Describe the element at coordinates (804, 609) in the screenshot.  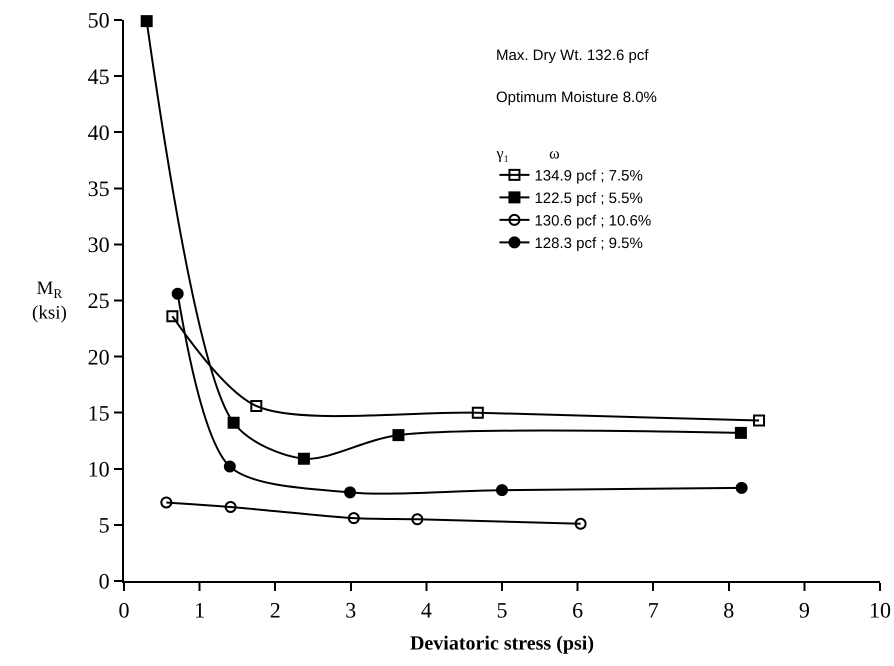
I see `x-tick-label: 9` at that location.